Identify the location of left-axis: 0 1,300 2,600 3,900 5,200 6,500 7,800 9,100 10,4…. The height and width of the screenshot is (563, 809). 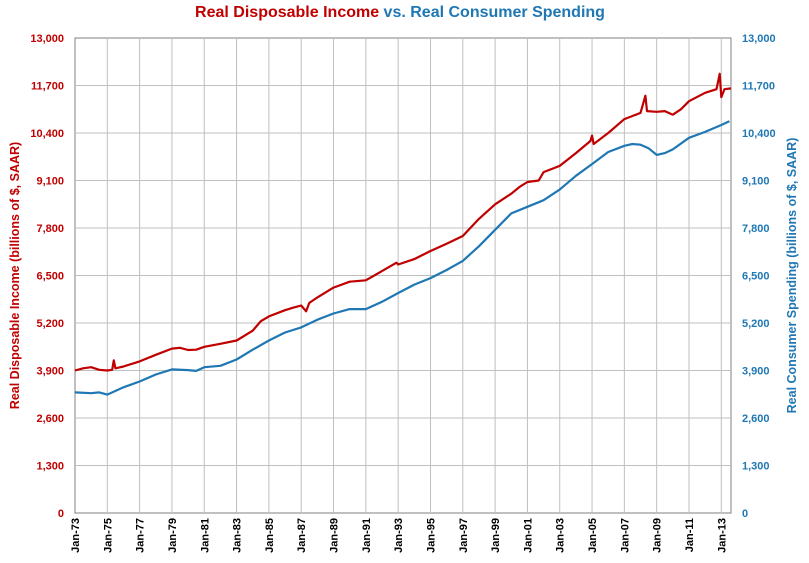
(47, 276).